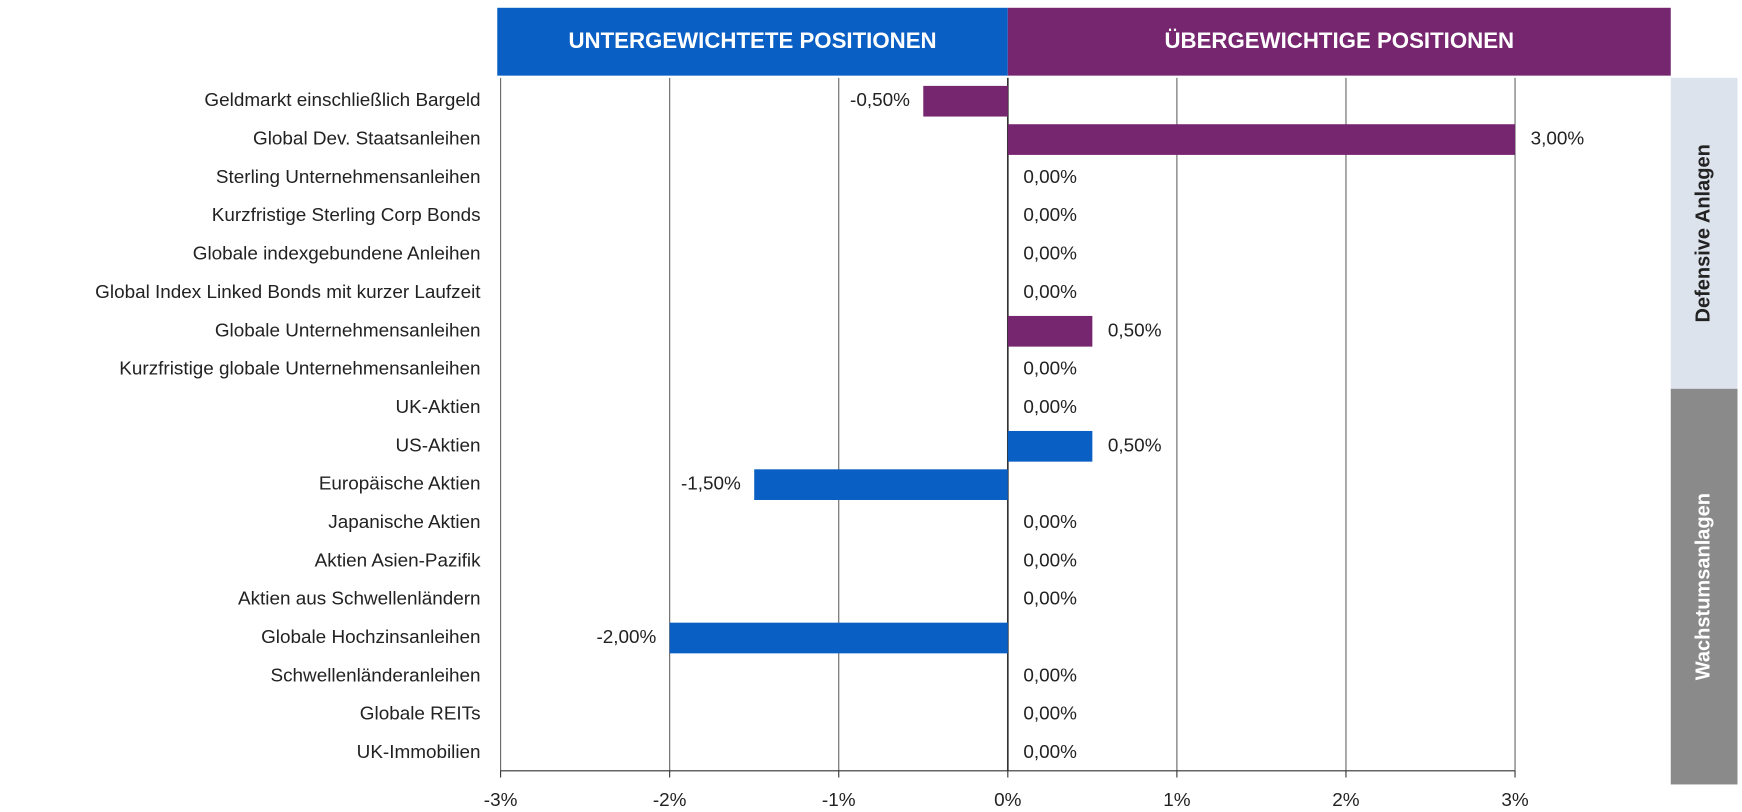 Image resolution: width=1742 pixels, height=812 pixels. What do you see at coordinates (419, 752) in the screenshot?
I see `category-label: UK-Immobilien` at bounding box center [419, 752].